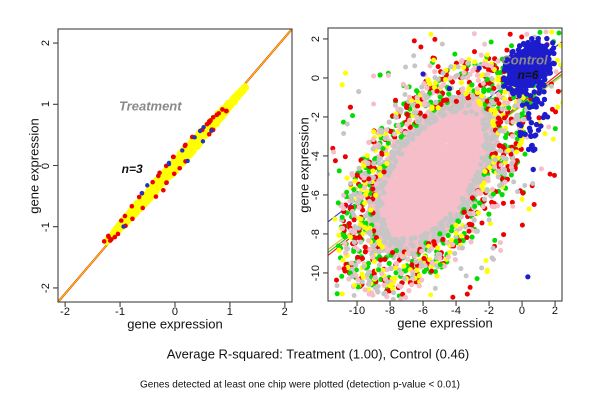 The height and width of the screenshot is (400, 600). What do you see at coordinates (150, 106) in the screenshot?
I see `panel-annotation: Treatment` at bounding box center [150, 106].